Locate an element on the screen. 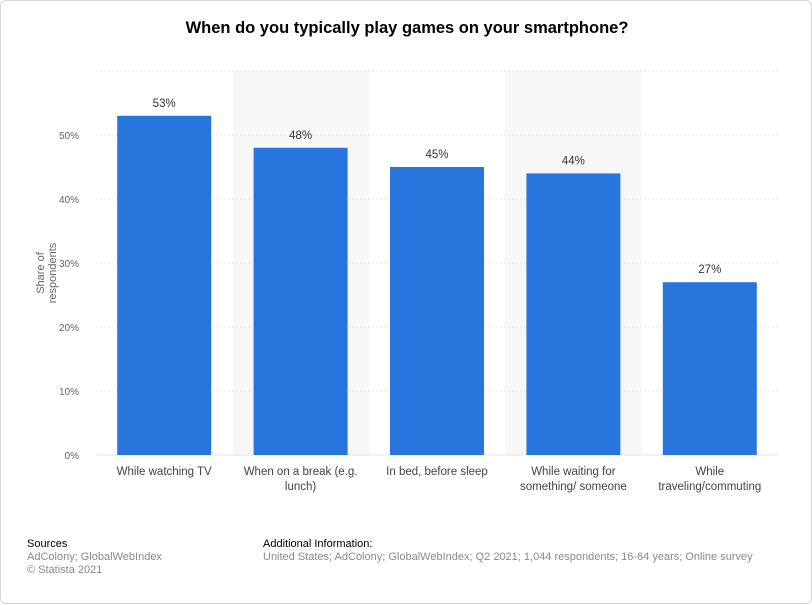 Image resolution: width=812 pixels, height=605 pixels. sources-heading: Sources is located at coordinates (47, 544).